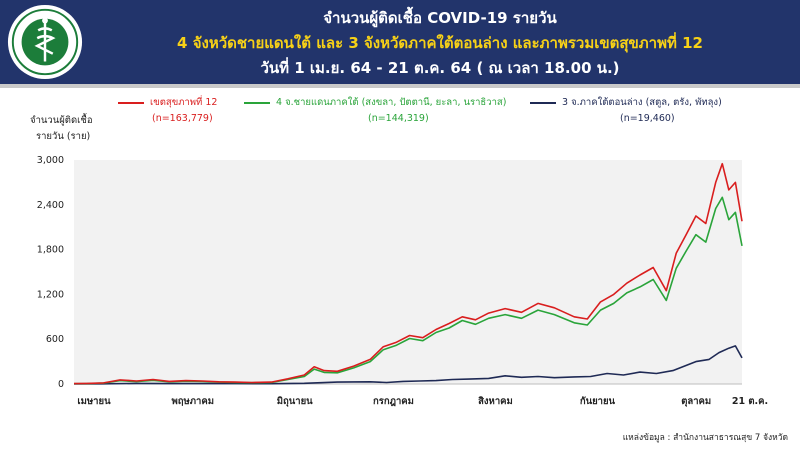 Image resolution: width=800 pixels, height=450 pixels. What do you see at coordinates (45, 42) in the screenshot?
I see `ministry-of-public-health-seal-icon` at bounding box center [45, 42].